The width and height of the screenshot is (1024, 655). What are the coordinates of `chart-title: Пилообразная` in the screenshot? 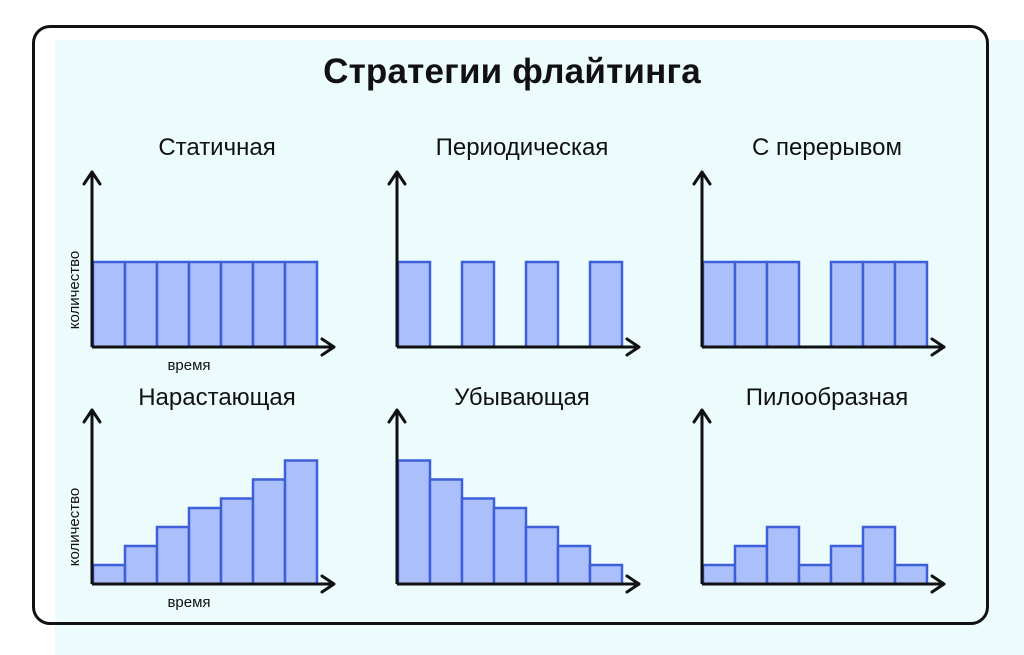 It's located at (827, 397).